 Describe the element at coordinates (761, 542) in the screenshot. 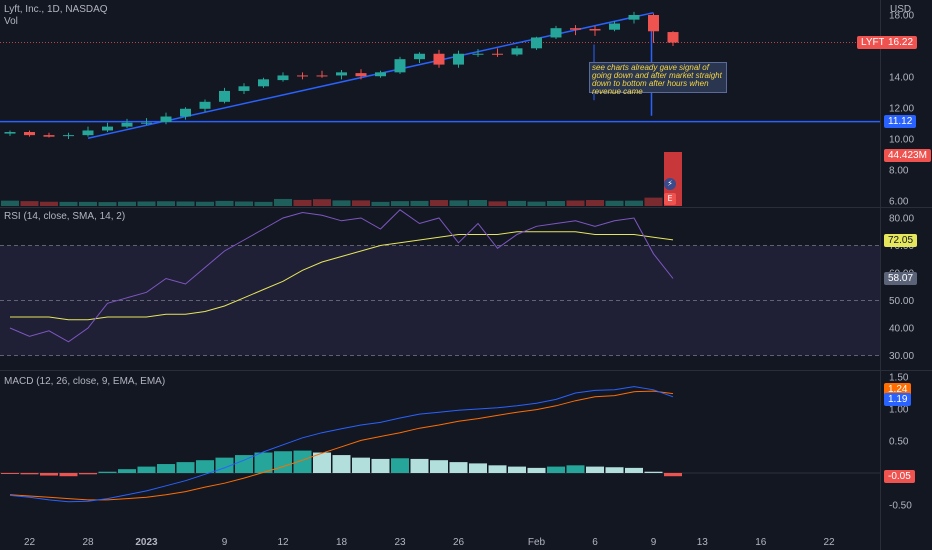

I see `time-axis-tick: 16` at that location.